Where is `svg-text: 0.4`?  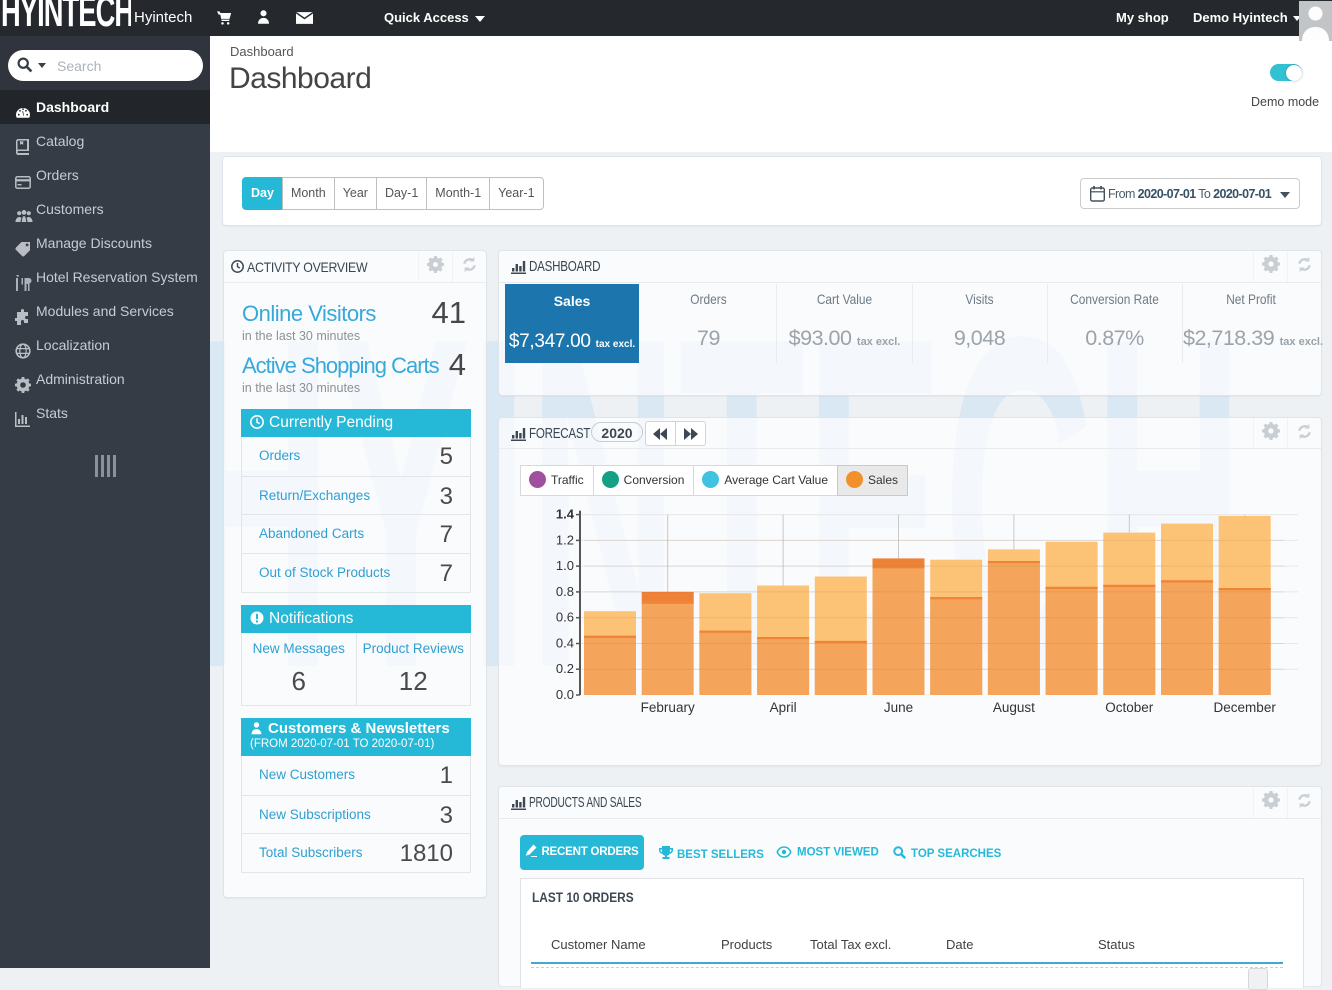
svg-text: 0.4 is located at coordinates (565, 643).